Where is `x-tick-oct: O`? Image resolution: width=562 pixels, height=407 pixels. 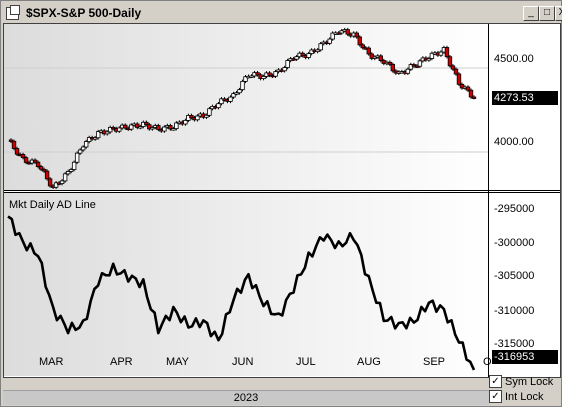
x-tick-oct: O is located at coordinates (487, 362).